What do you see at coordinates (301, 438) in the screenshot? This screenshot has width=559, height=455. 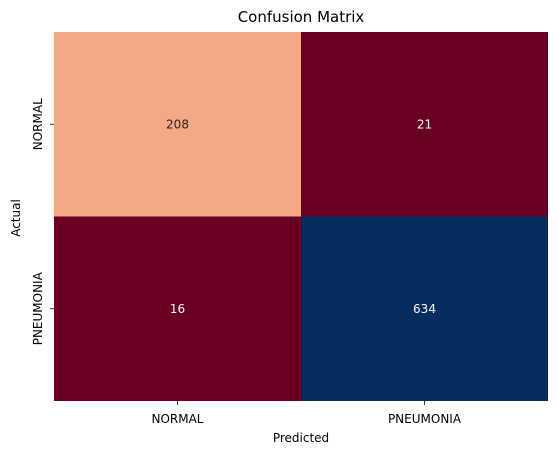 I see `x-axis-label: Predicted` at bounding box center [301, 438].